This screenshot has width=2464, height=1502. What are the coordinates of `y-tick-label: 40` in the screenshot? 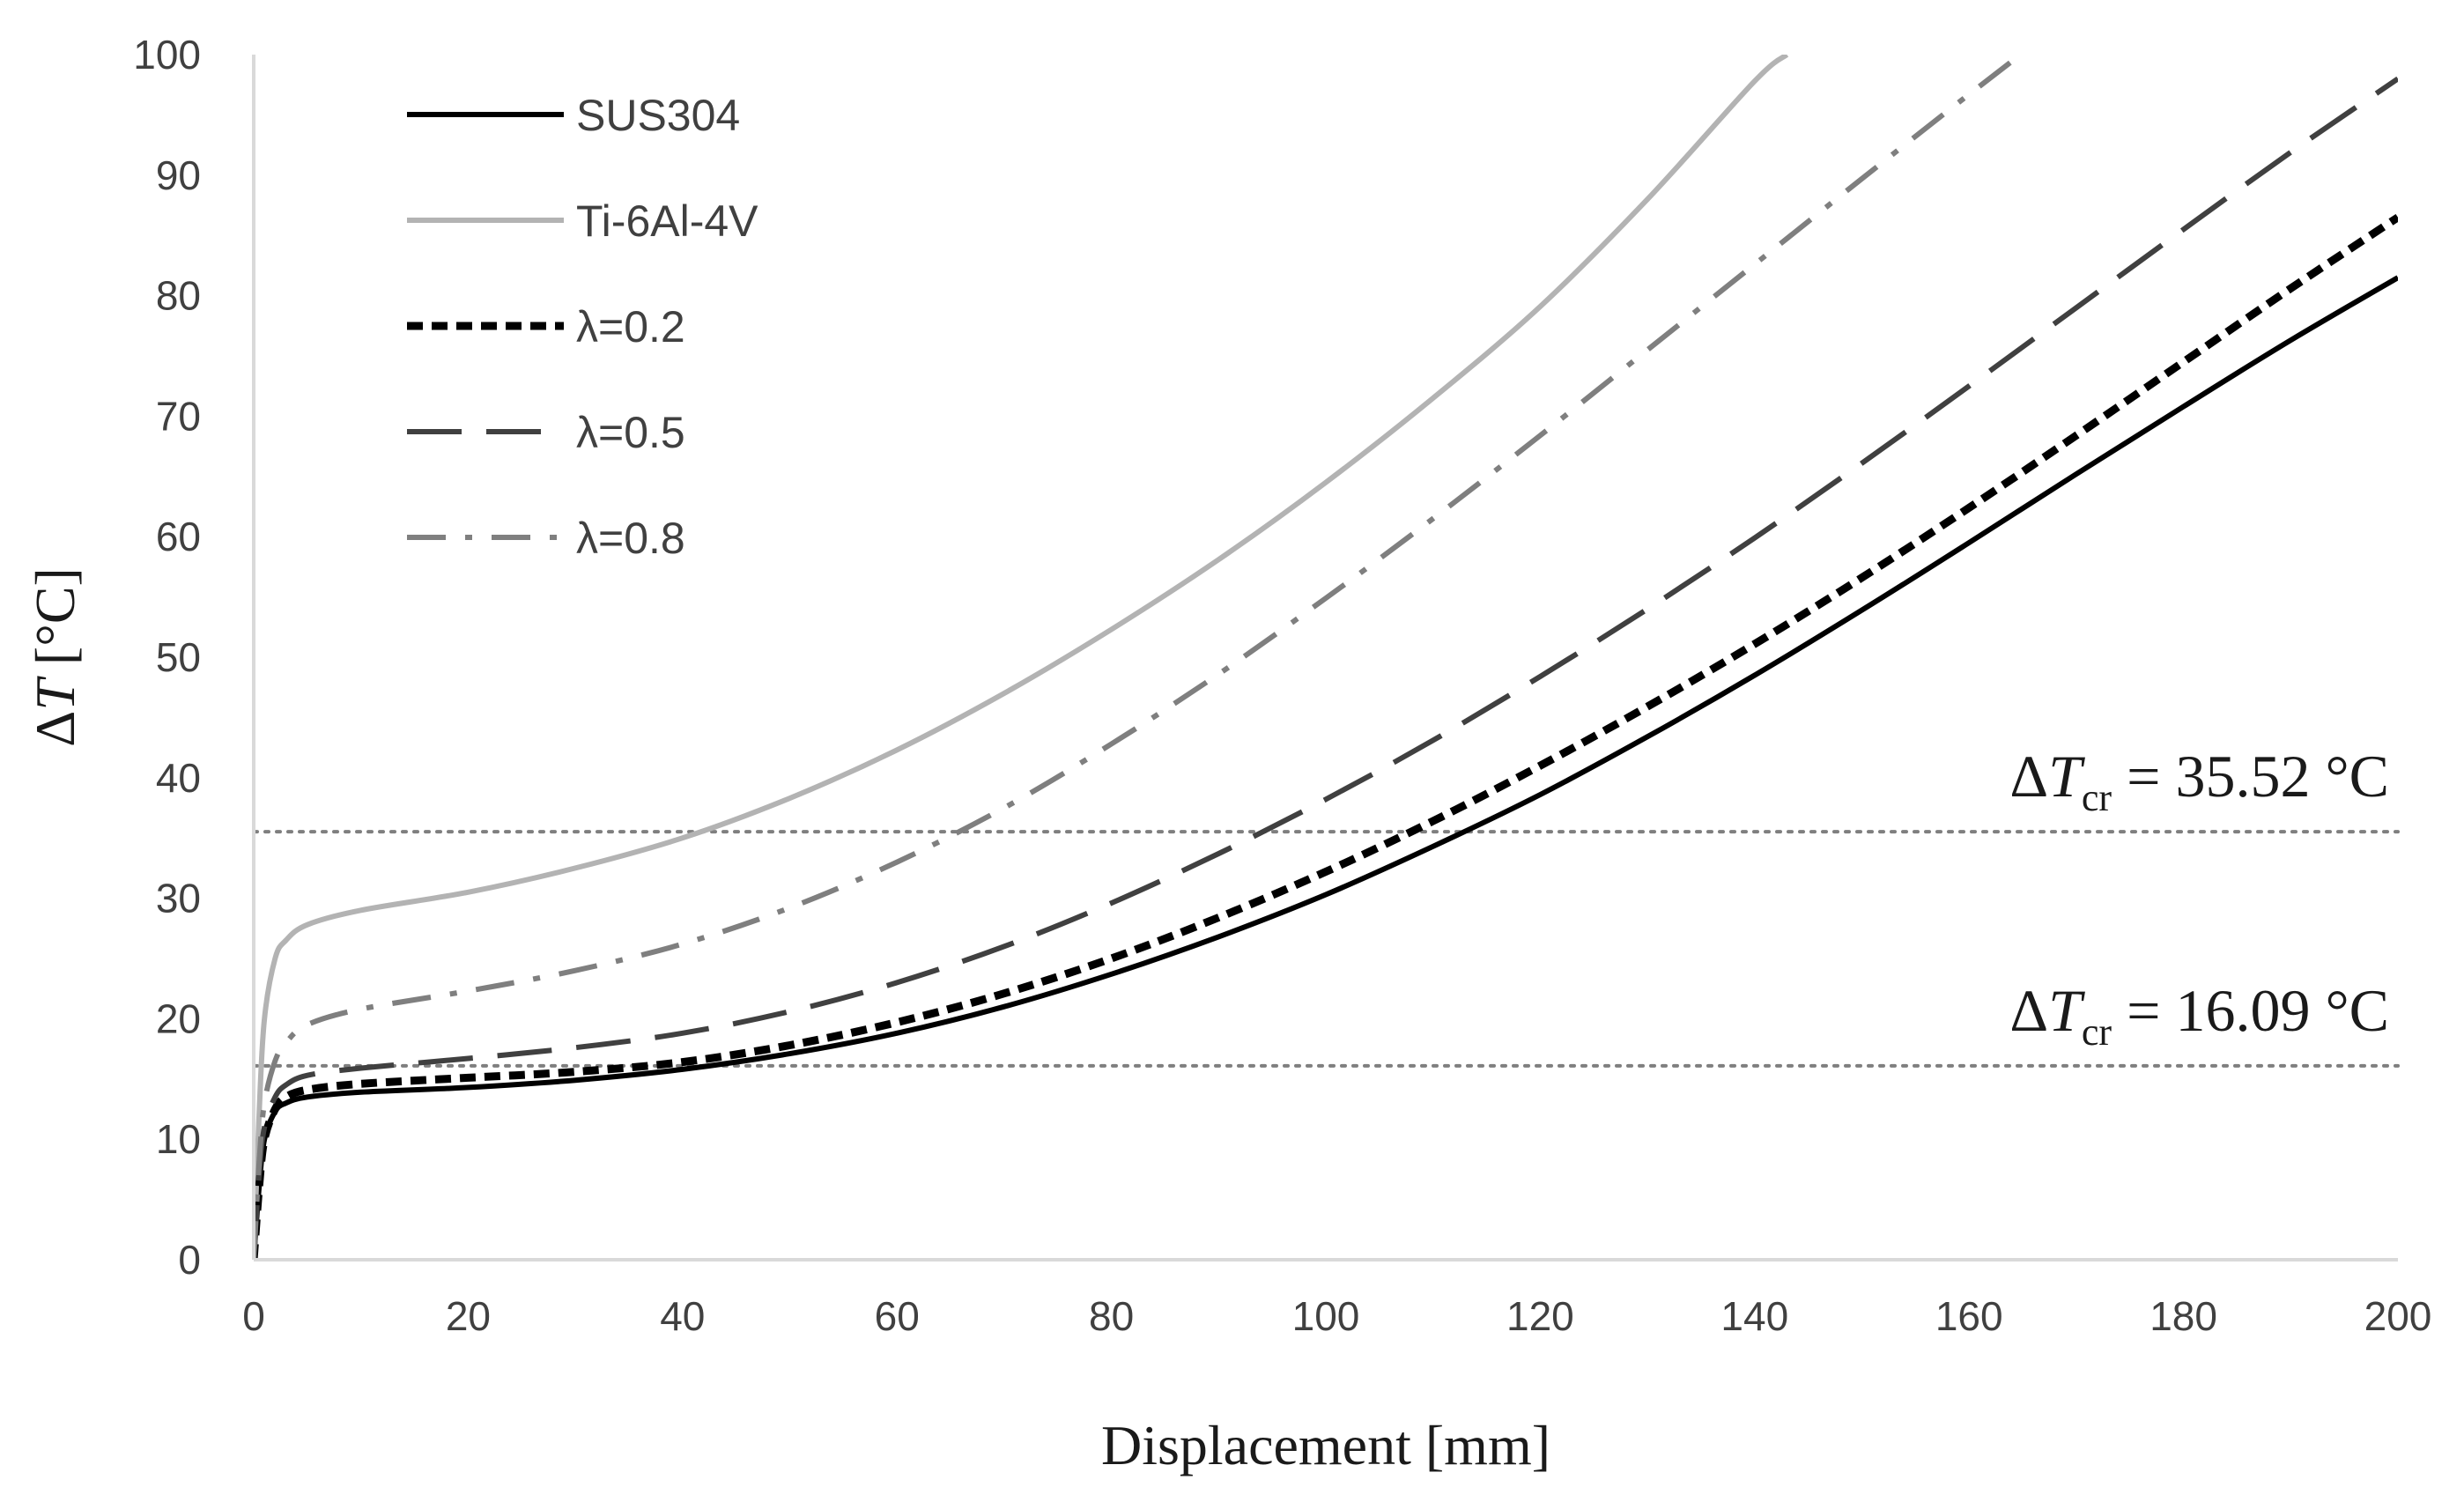 It's located at (179, 778).